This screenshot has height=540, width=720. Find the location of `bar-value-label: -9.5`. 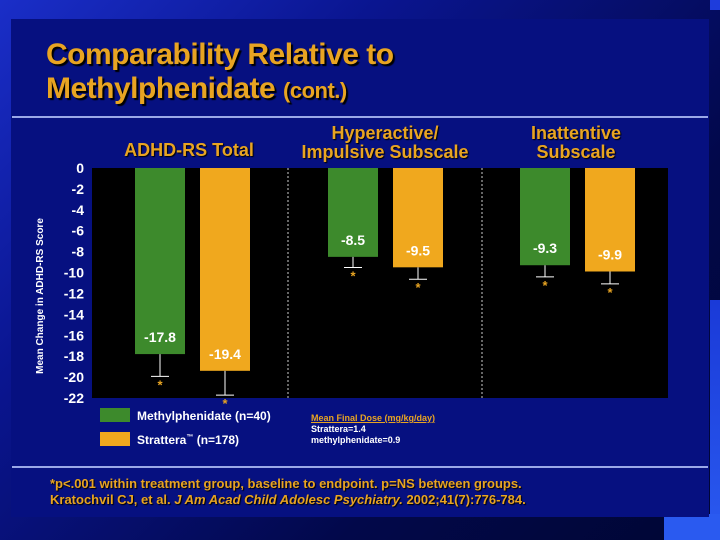

bar-value-label: -9.5 is located at coordinates (418, 250).